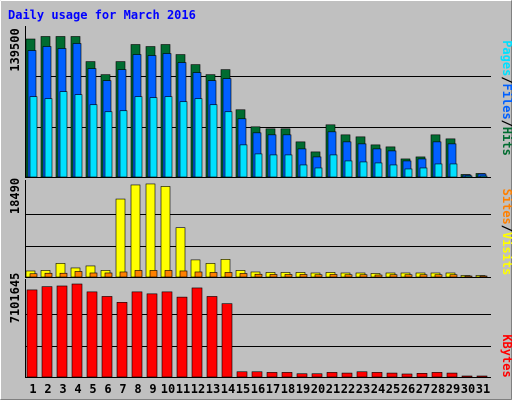 The height and width of the screenshot is (400, 512). What do you see at coordinates (378, 389) in the screenshot?
I see `day-label: 24` at bounding box center [378, 389].